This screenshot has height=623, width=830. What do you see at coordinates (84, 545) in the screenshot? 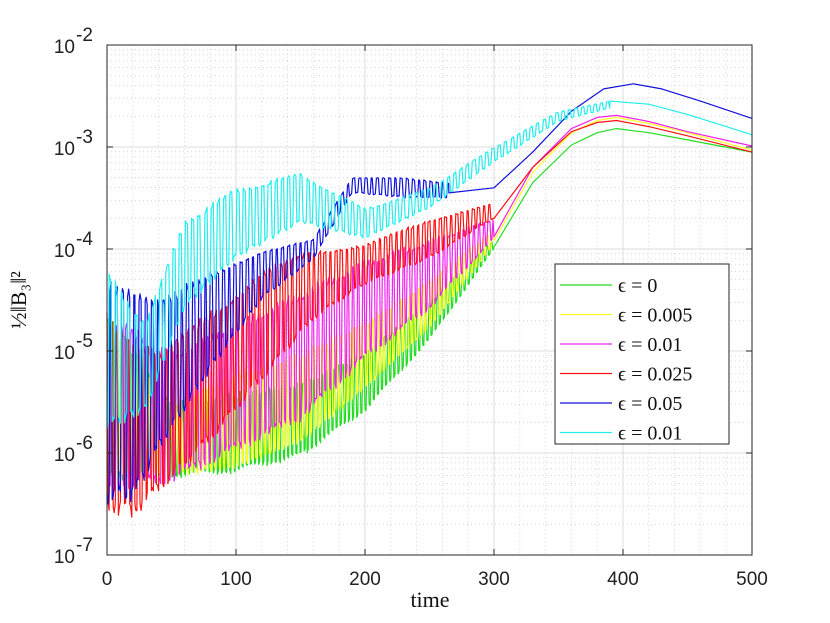
I see `y-tick-exponent: -7` at bounding box center [84, 545].